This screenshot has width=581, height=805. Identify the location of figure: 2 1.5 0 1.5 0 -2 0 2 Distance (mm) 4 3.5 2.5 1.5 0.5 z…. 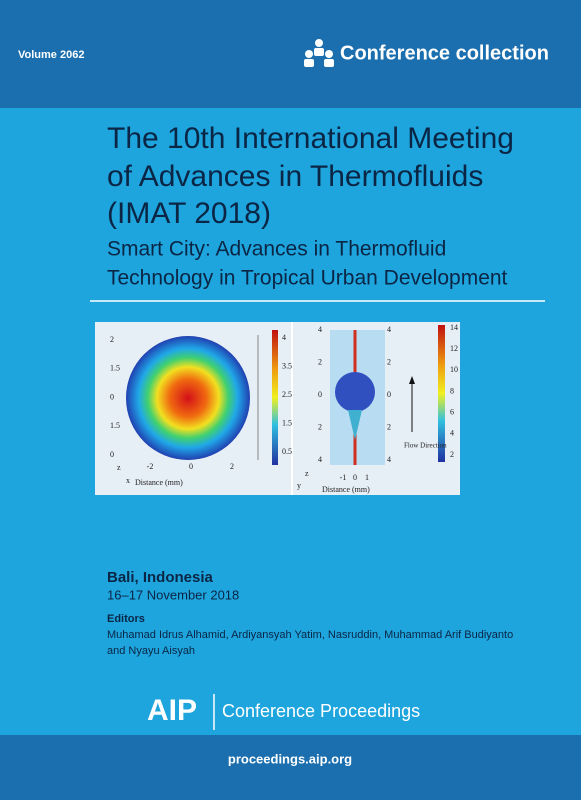
(277, 408).